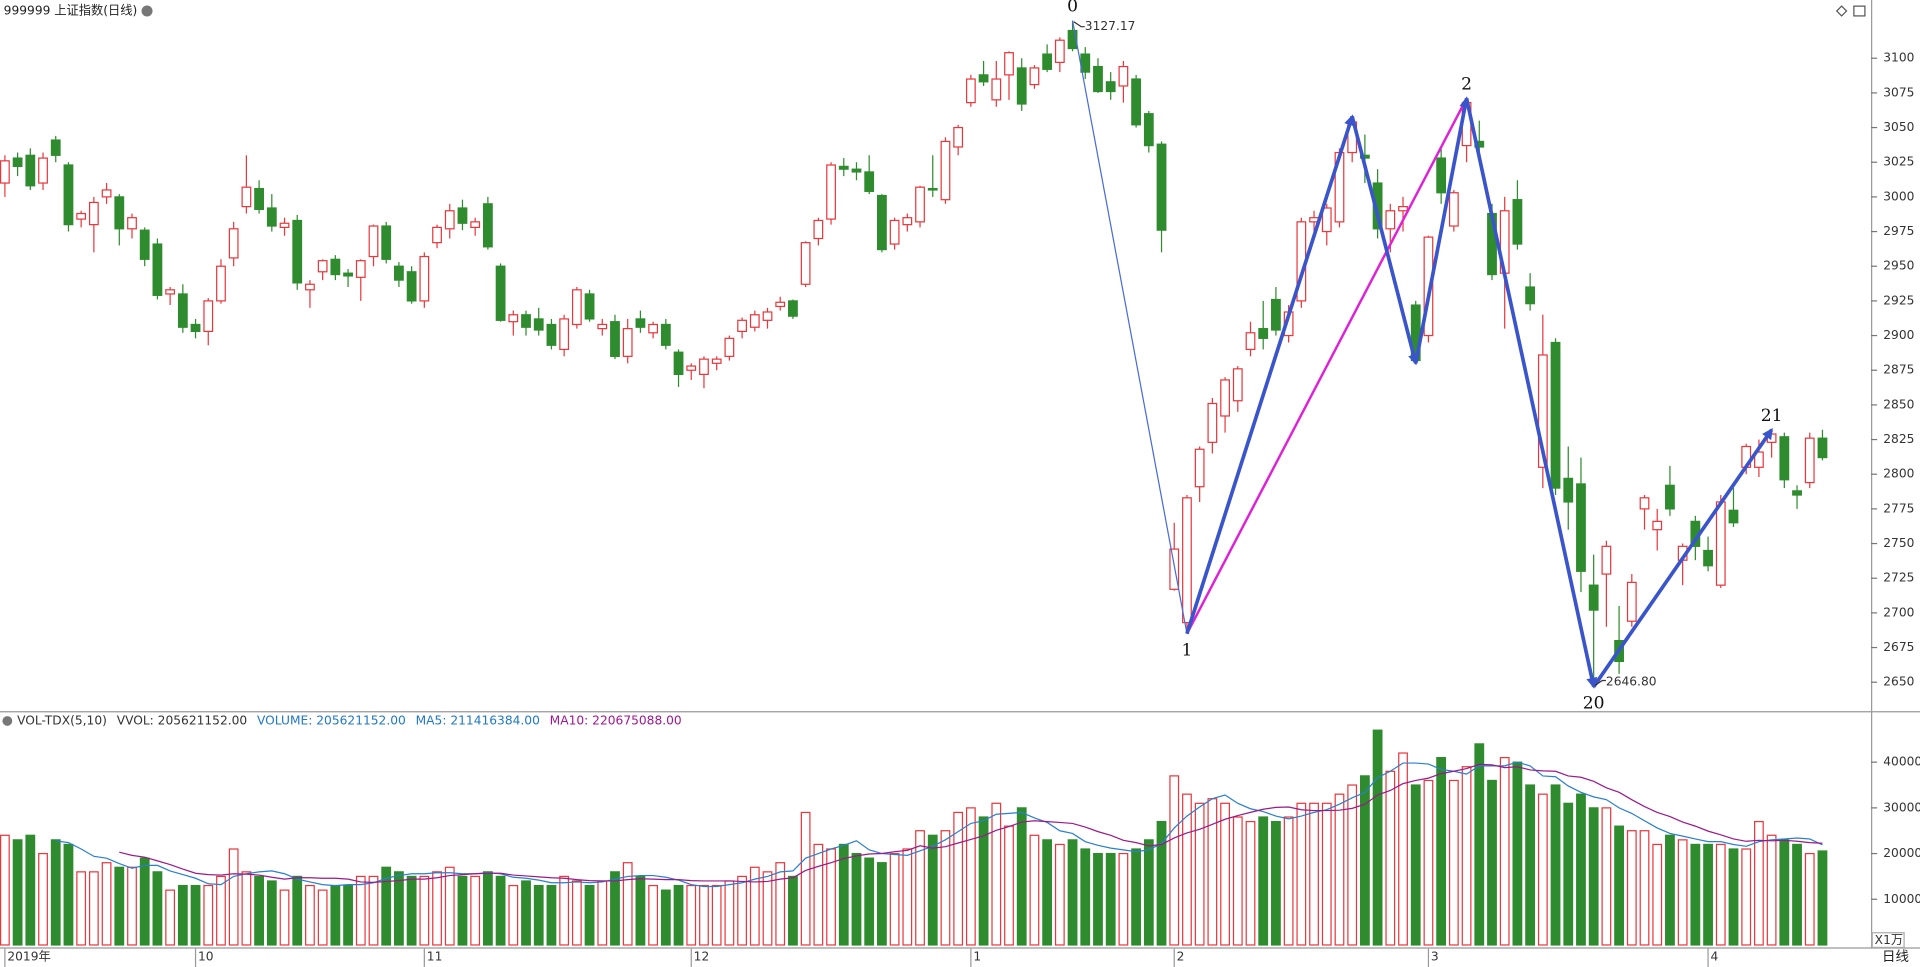  Describe the element at coordinates (147, 11) in the screenshot. I see `title-menu-icon` at that location.